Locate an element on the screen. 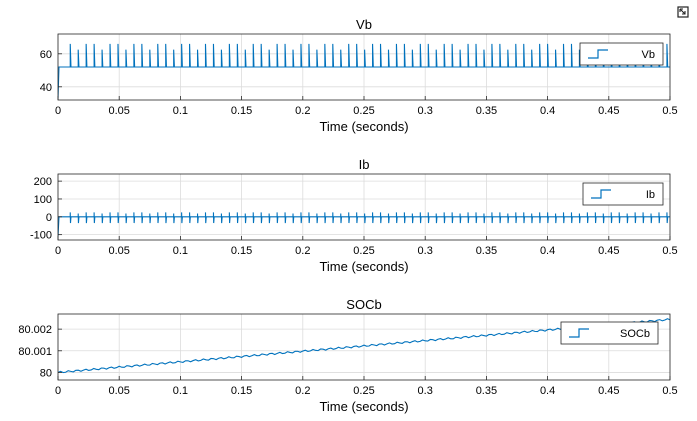  legend: Vb is located at coordinates (621, 54).